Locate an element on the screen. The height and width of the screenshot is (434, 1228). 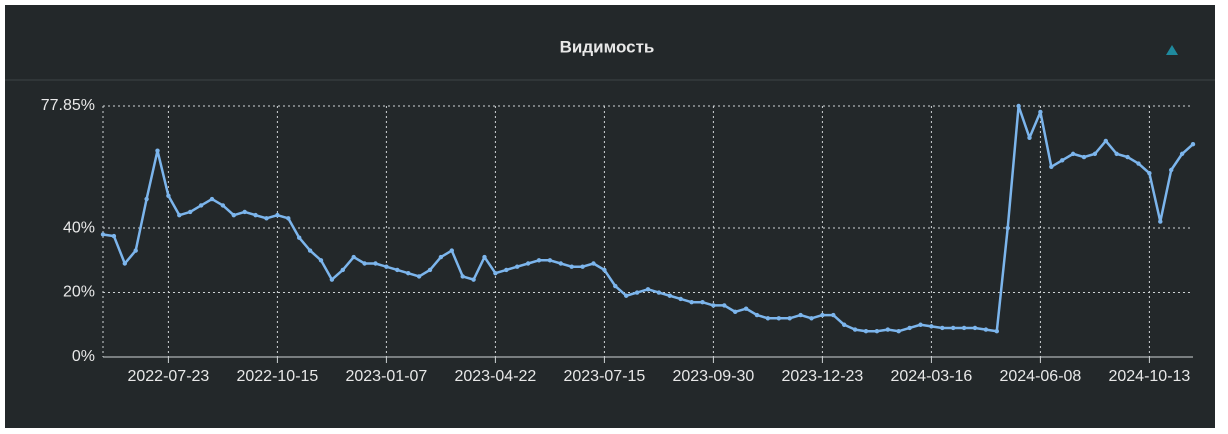
x-tick-label: 2024-06-08 is located at coordinates (1040, 376).